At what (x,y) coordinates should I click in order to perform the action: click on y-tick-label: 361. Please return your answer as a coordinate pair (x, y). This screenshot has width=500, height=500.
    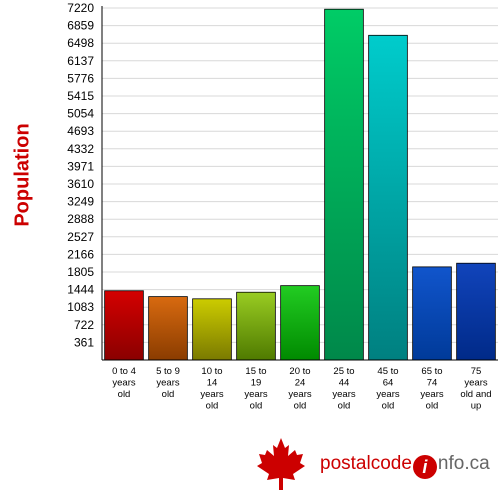
    Looking at the image, I should click on (84, 342).